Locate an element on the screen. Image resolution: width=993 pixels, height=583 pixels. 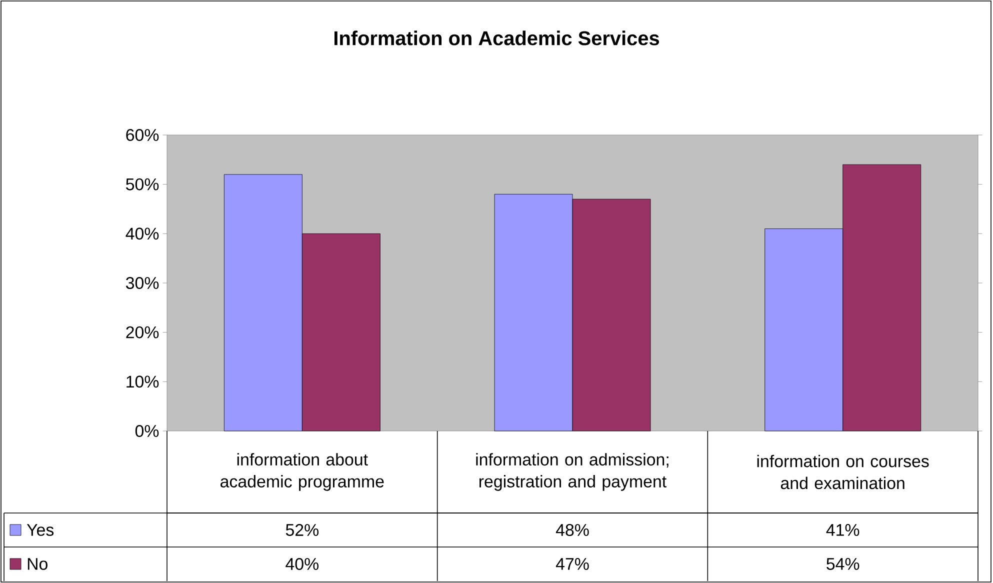
data-label: 40% is located at coordinates (302, 564).